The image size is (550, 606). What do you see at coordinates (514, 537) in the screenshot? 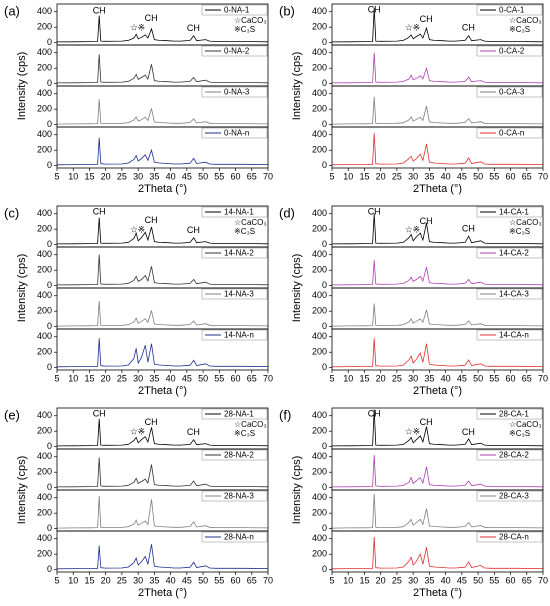
I see `legend-label: 28-CA-n` at bounding box center [514, 537].